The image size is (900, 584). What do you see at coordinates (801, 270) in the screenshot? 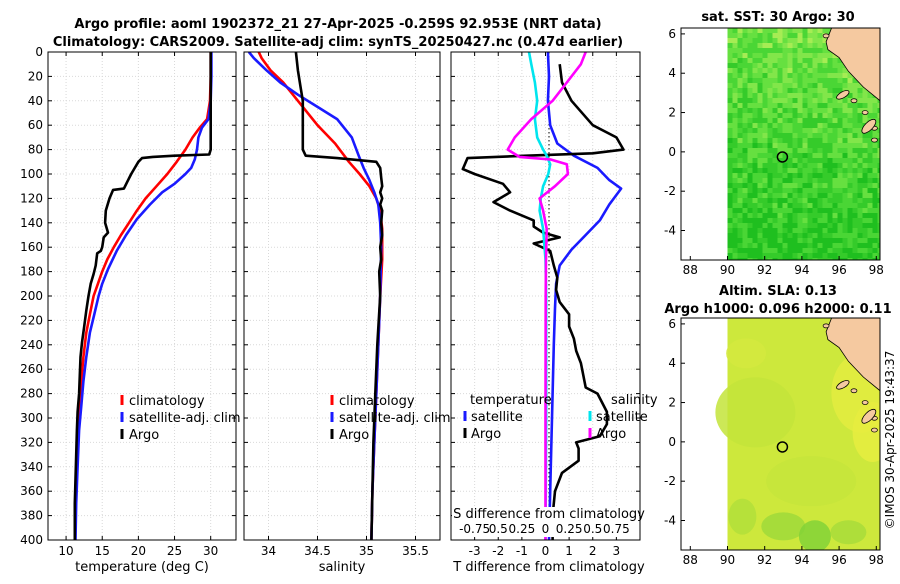
I see `x-tick-label: 94` at bounding box center [801, 270].